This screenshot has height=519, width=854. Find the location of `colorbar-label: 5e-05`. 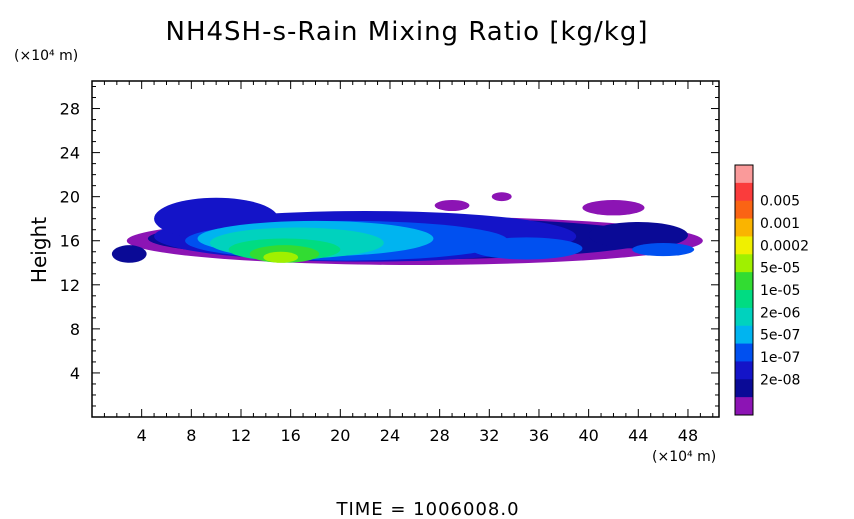

colorbar-label: 5e-05 is located at coordinates (780, 269).